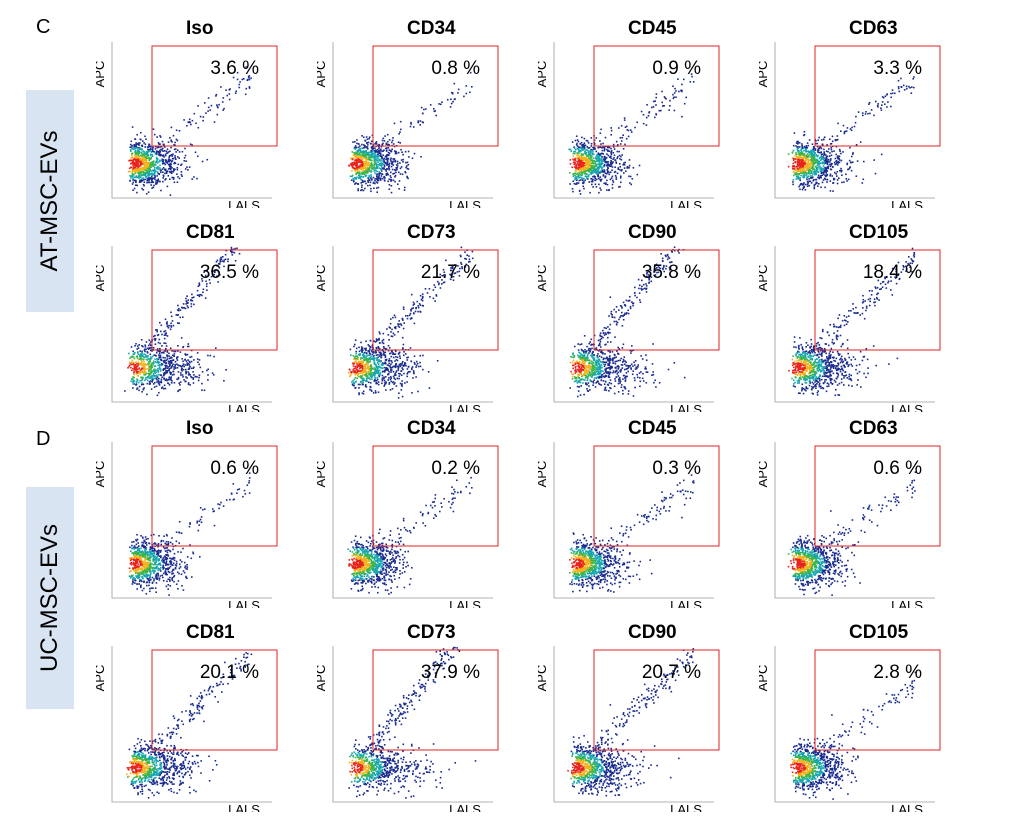 This screenshot has height=833, width=1022. What do you see at coordinates (191, 324) in the screenshot?
I see `plot-axes` at bounding box center [191, 324].